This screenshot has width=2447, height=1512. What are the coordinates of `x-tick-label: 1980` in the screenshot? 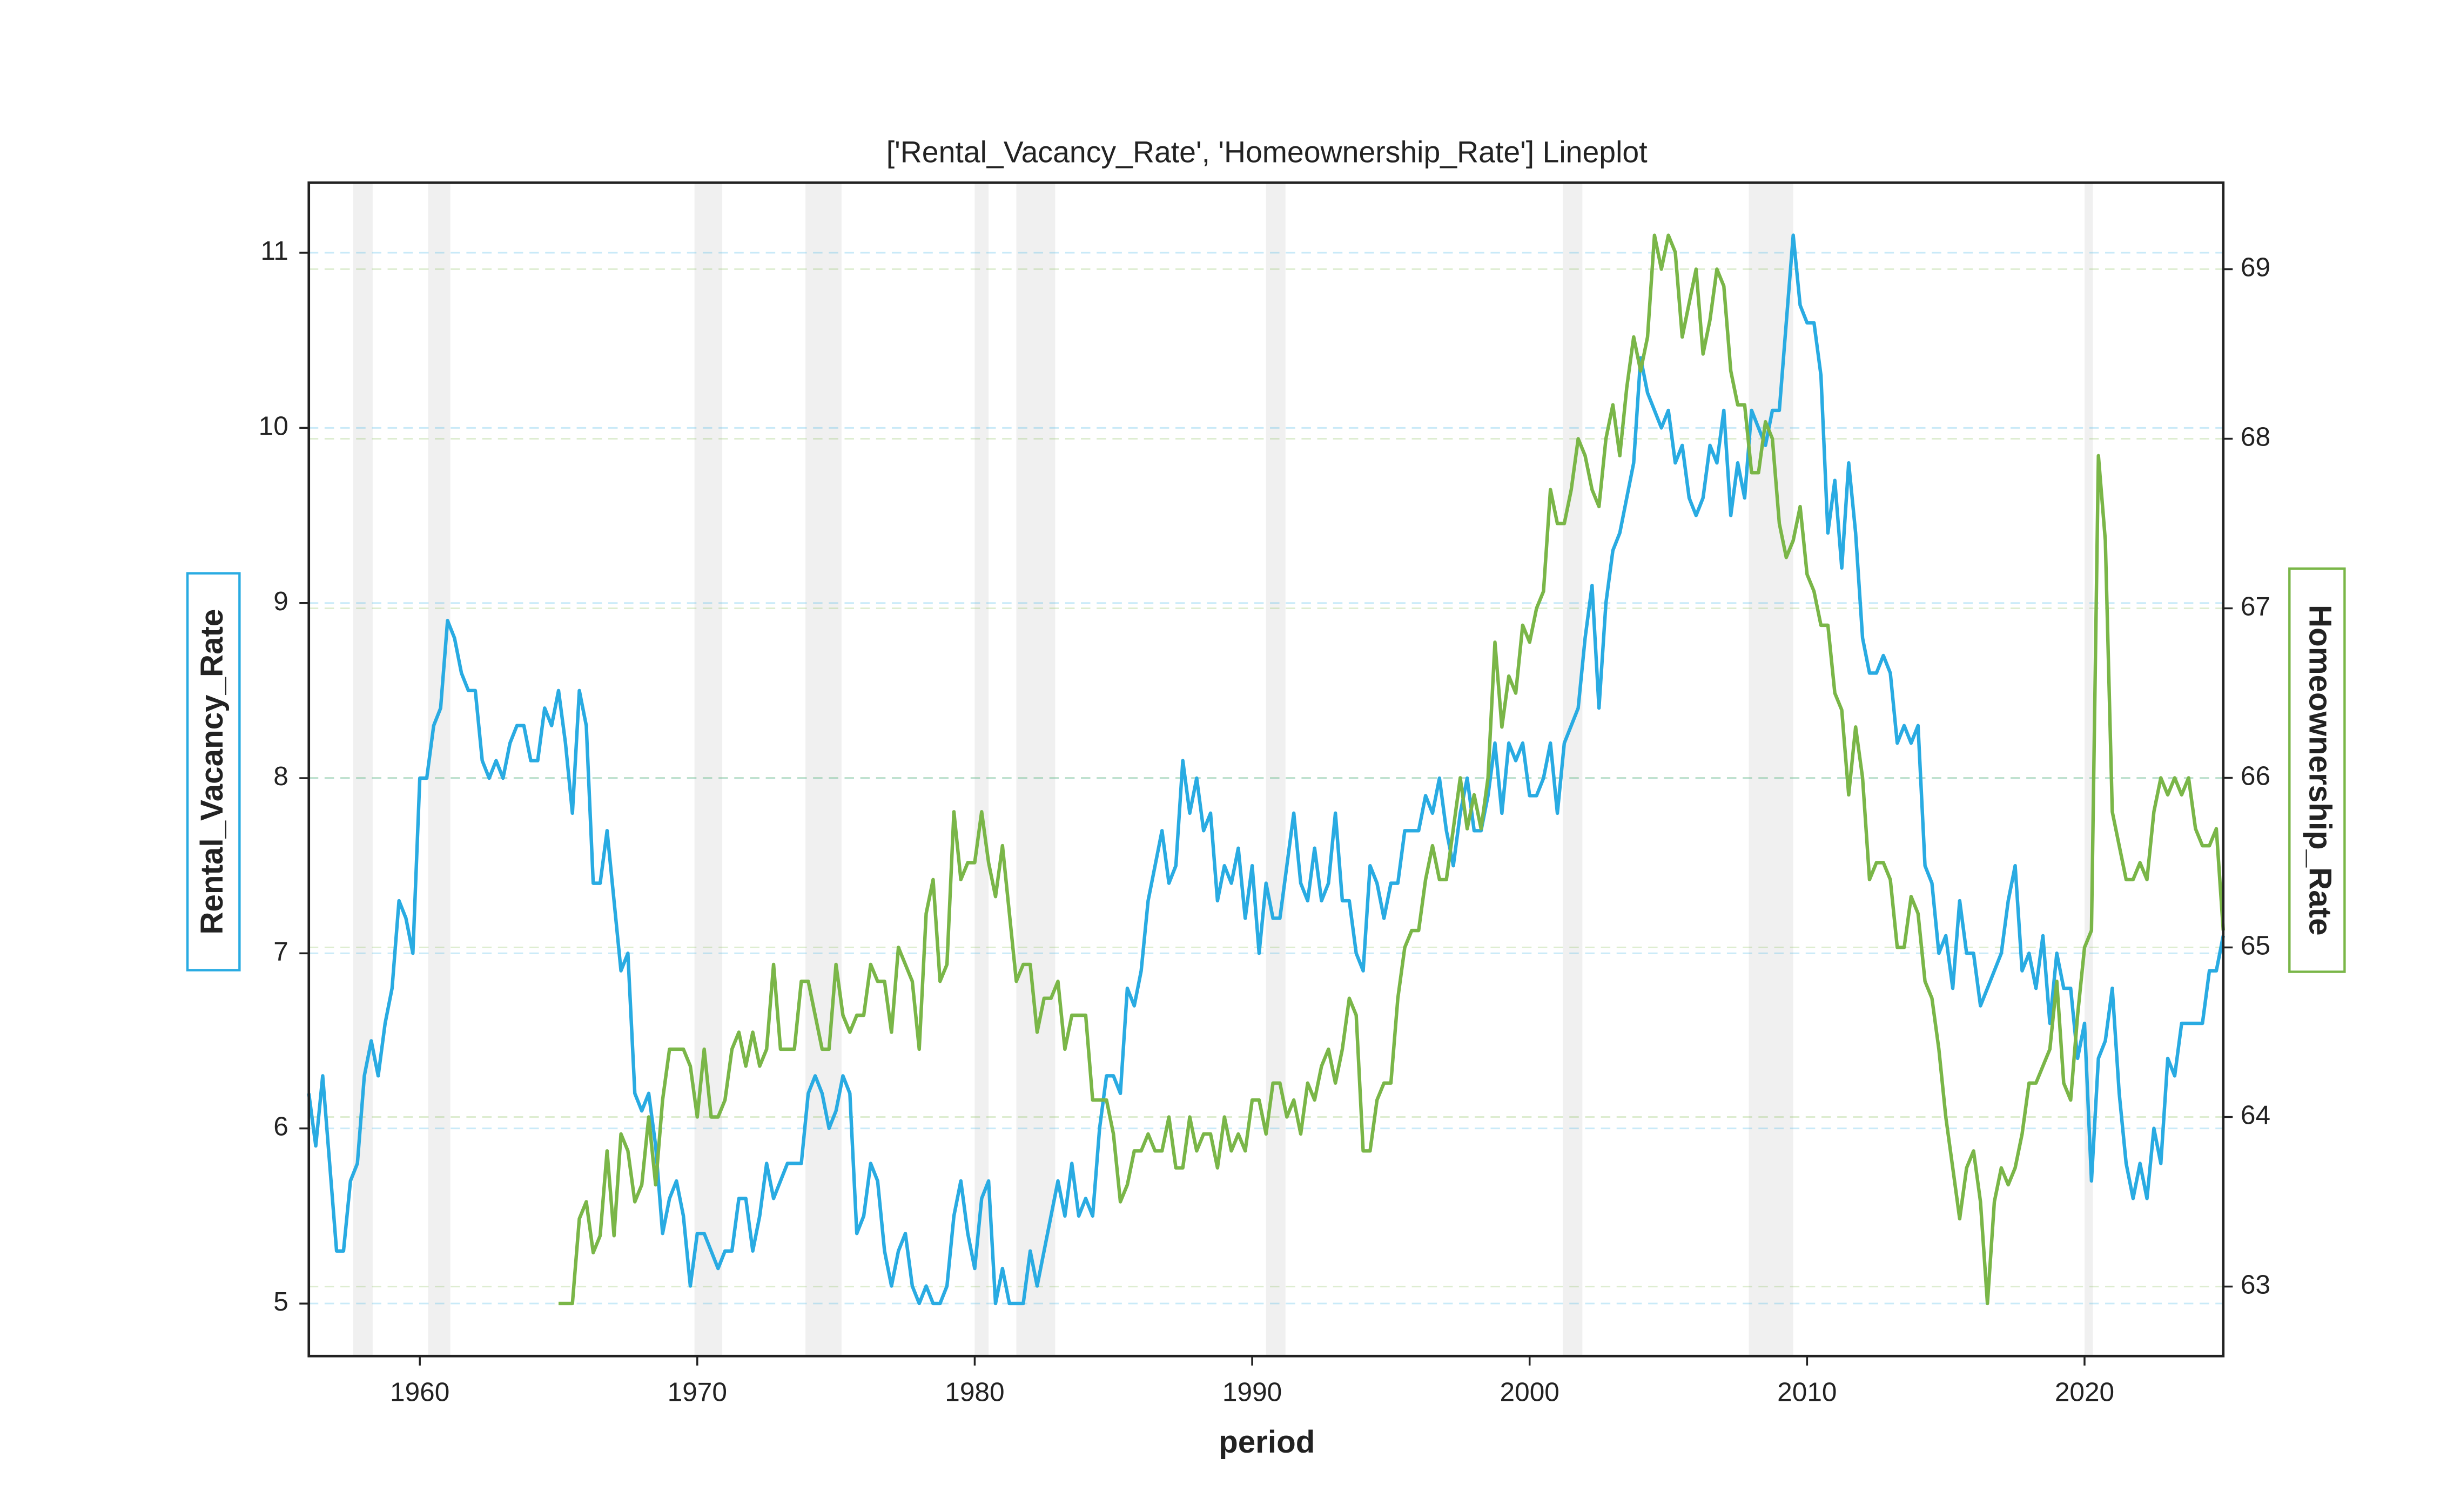 It's located at (974, 1391).